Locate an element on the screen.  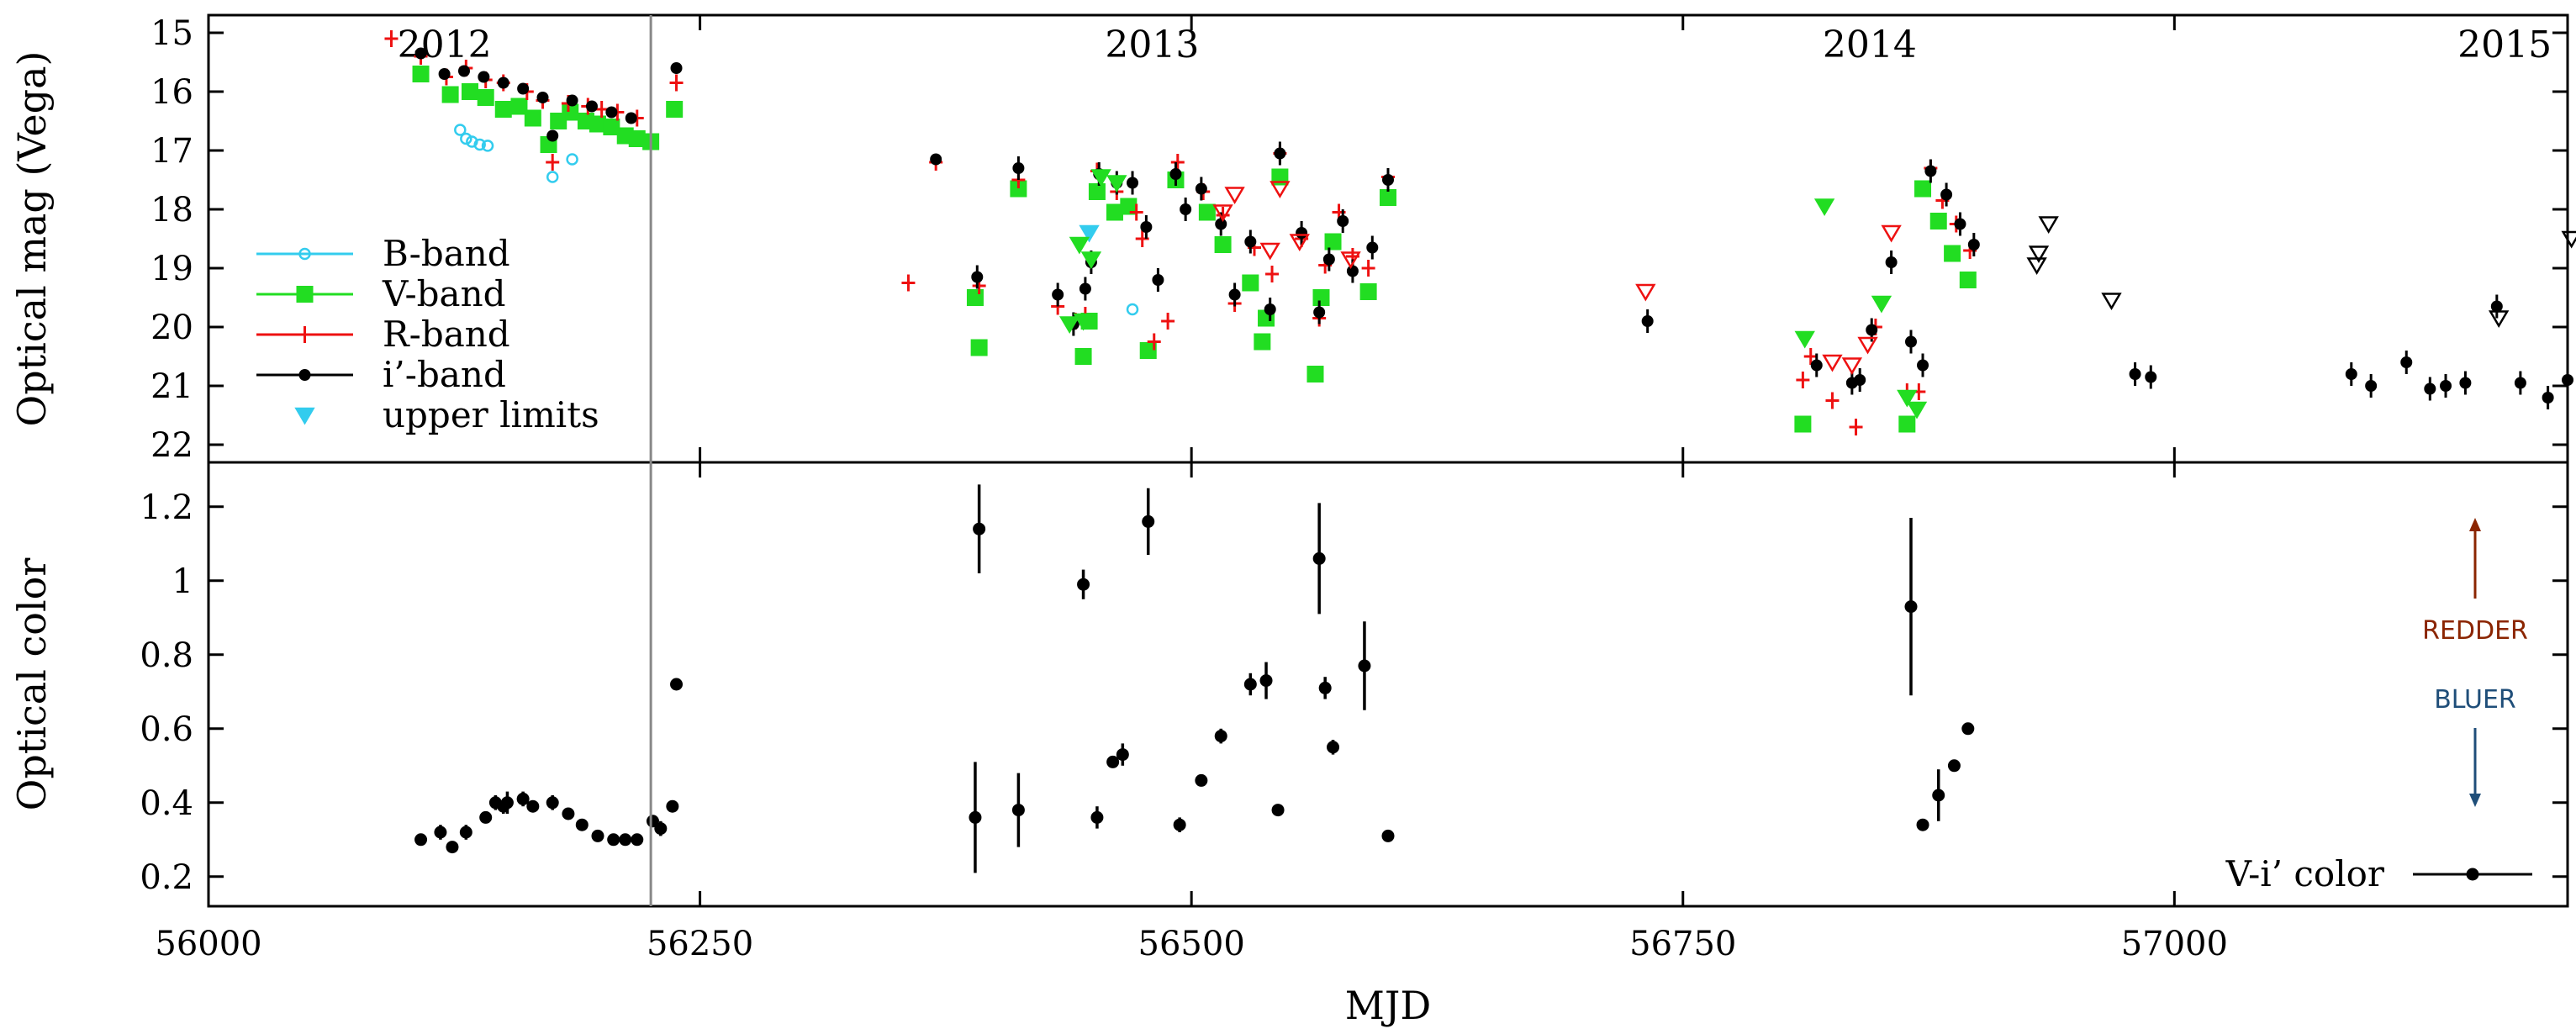
color-direction-annotations: REDDER BLUER is located at coordinates (2475, 663).